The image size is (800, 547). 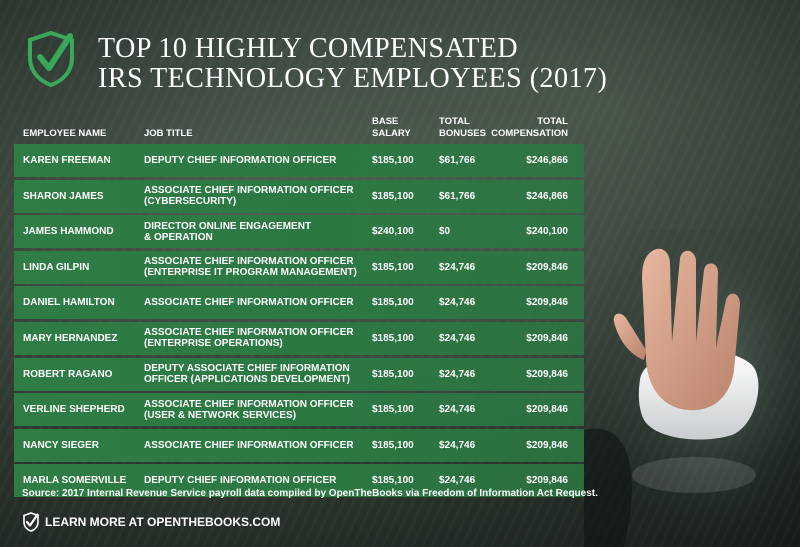 What do you see at coordinates (250, 273) in the screenshot?
I see `job-title-line-2: (ENTERPRISE IT PROGRAM MANAGEMENT)` at bounding box center [250, 273].